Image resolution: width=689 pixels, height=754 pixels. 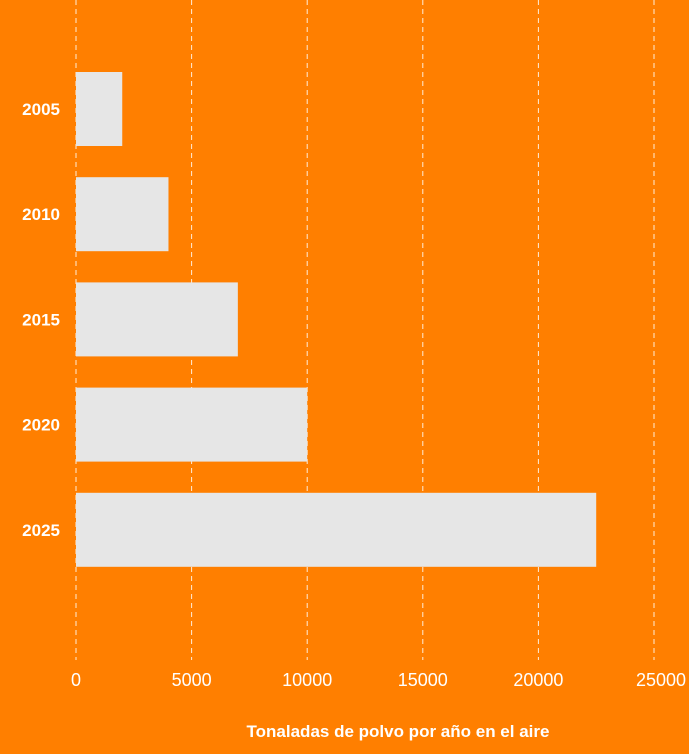 I want to click on x-tick-label-15000: 15000, so click(x=423, y=680).